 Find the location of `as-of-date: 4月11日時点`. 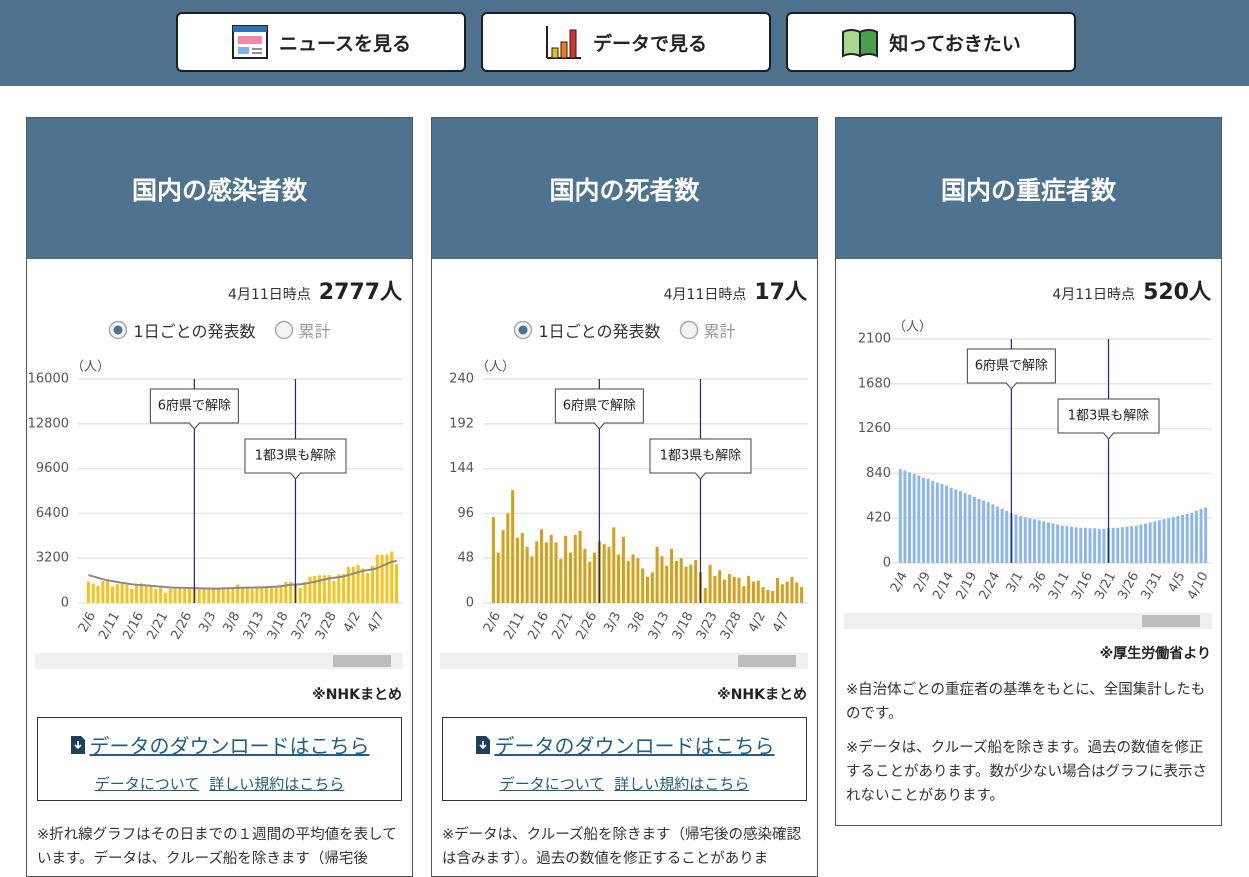

as-of-date: 4月11日時点 is located at coordinates (705, 295).